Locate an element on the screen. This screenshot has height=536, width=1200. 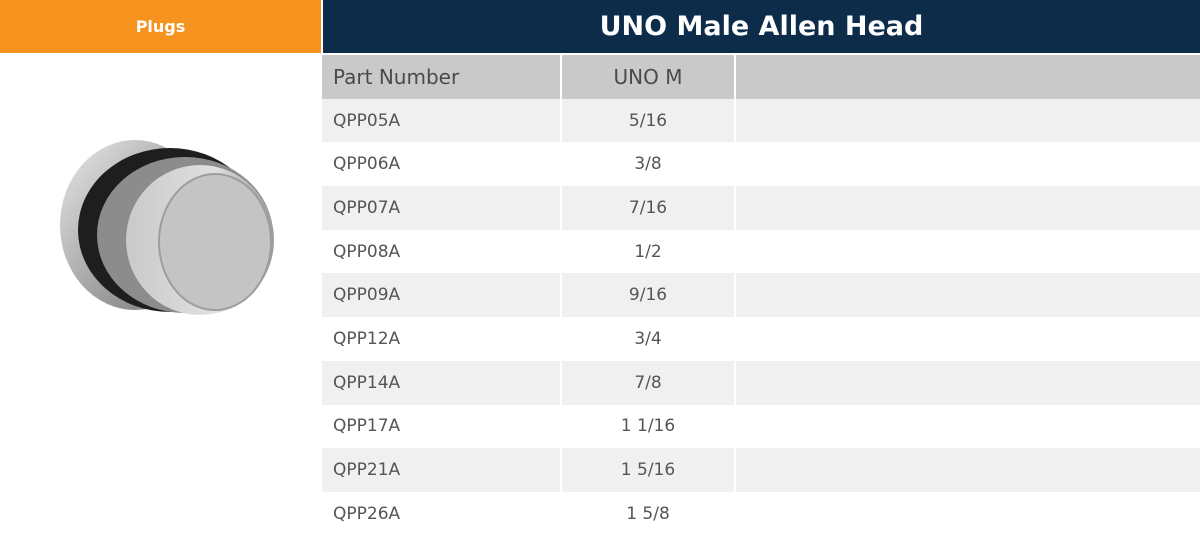
part-number: QPP21A is located at coordinates (442, 470).